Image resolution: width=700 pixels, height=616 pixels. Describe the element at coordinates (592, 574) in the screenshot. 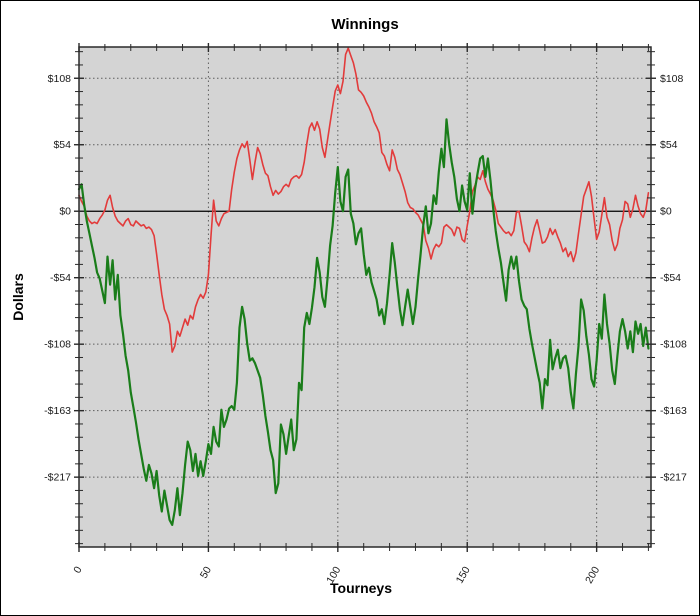

I see `x-tick-label: 200` at that location.